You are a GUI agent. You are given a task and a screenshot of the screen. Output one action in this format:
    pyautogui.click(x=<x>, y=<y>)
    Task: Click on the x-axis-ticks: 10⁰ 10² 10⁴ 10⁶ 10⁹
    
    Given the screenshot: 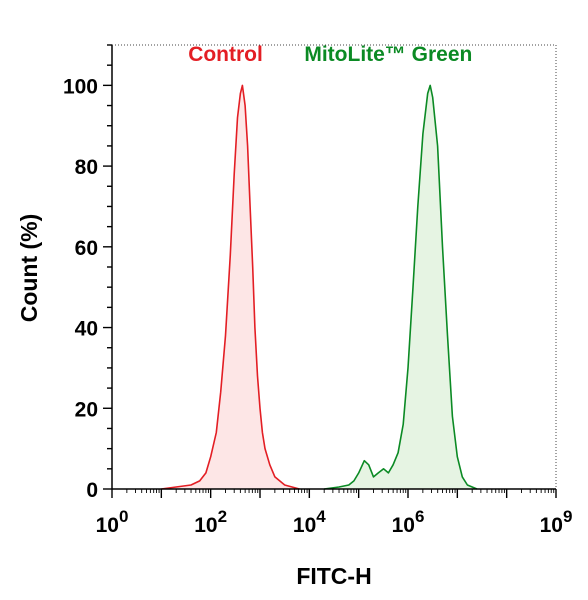 What is the action you would take?
    pyautogui.click(x=334, y=513)
    